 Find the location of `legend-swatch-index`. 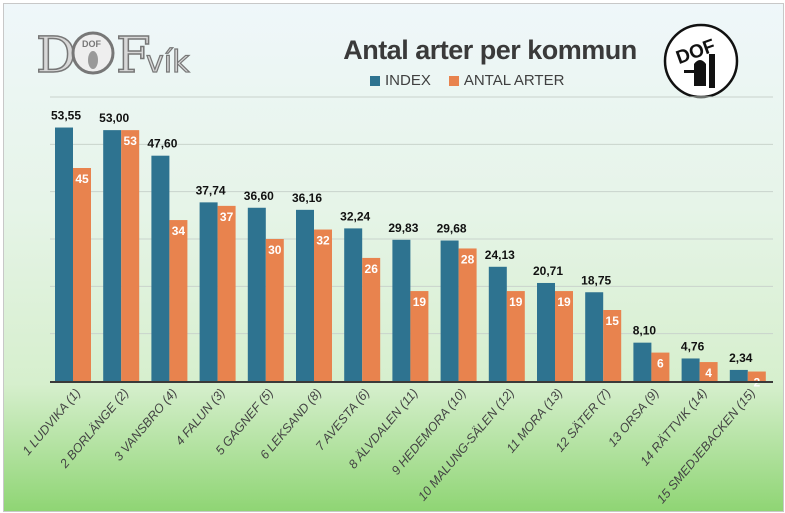

legend-swatch-index is located at coordinates (375, 80).